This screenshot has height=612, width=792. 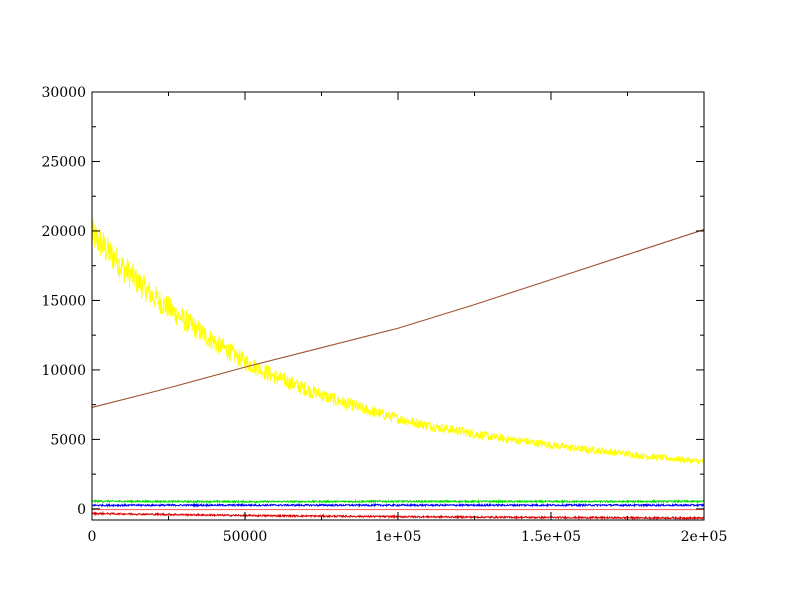 What do you see at coordinates (245, 537) in the screenshot?
I see `x-tick-label: 50000` at bounding box center [245, 537].